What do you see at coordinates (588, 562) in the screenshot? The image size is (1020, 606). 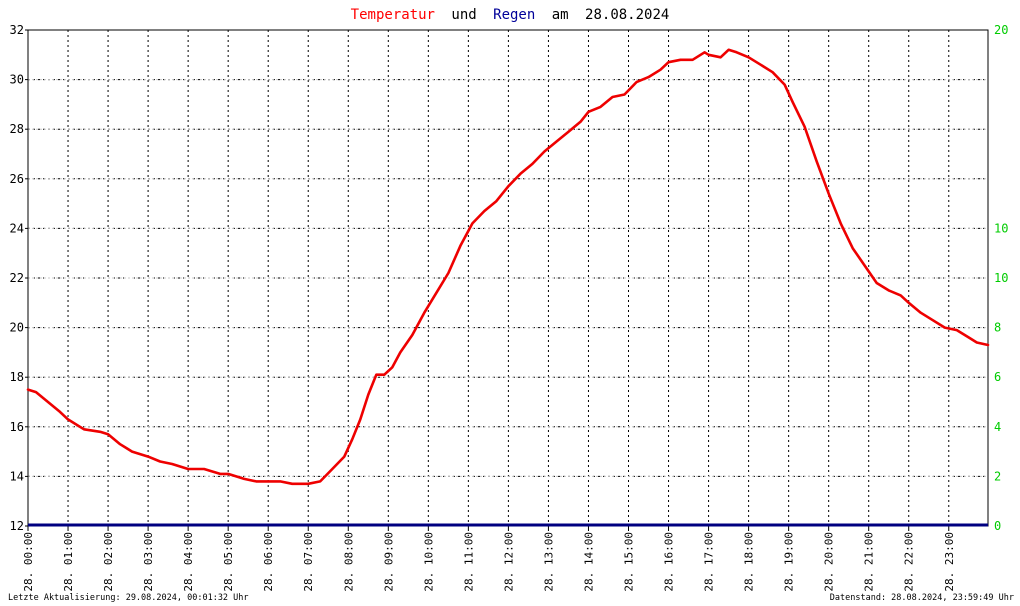 I see `x-tick-label: 28. 14:00` at bounding box center [588, 562].